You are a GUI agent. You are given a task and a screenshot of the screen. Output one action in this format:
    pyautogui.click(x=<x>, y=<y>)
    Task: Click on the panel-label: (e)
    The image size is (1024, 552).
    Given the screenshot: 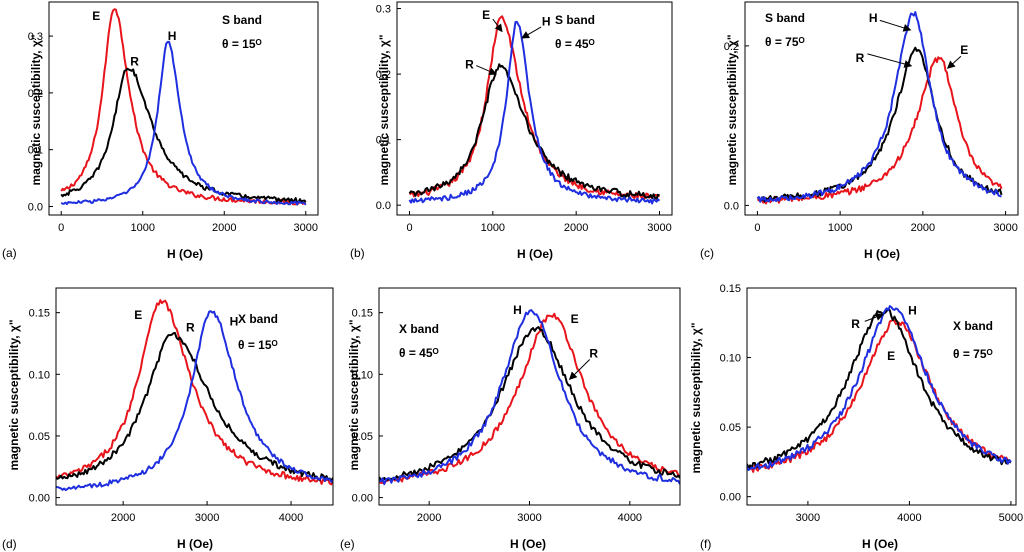 What is the action you would take?
    pyautogui.click(x=347, y=544)
    